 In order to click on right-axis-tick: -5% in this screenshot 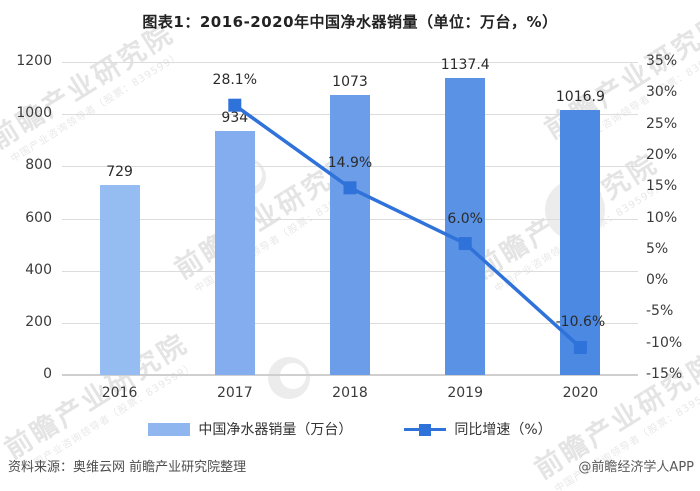, I will do `click(660, 311)`.